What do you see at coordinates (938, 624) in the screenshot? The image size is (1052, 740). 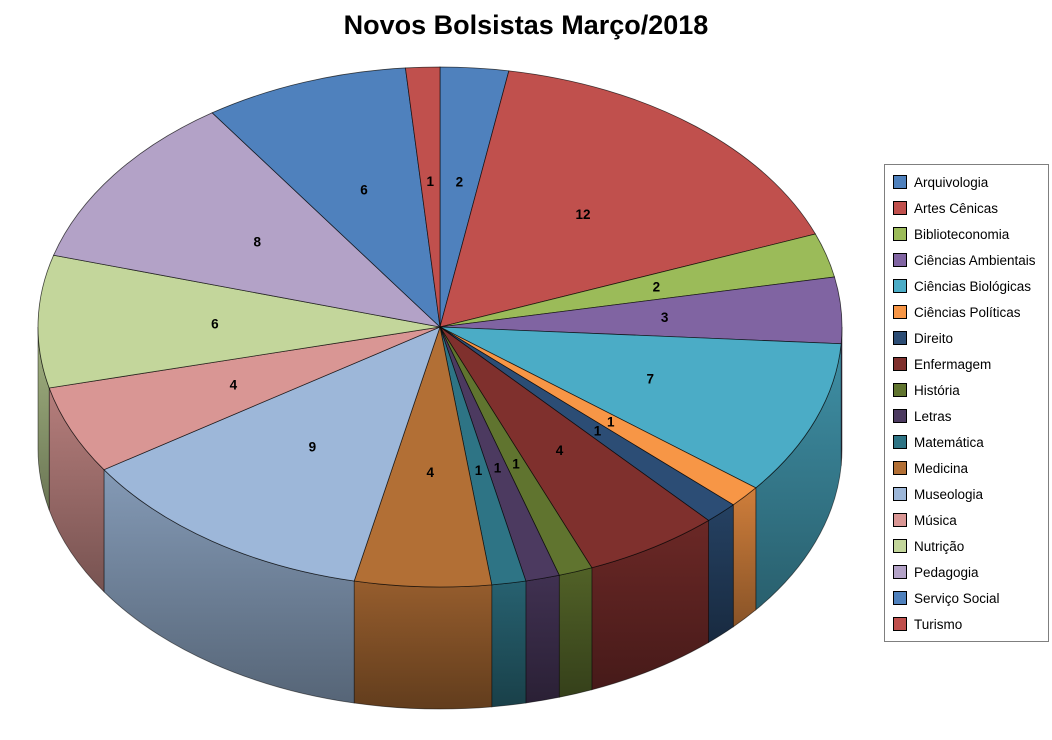 I see `legend-label: Turismo` at bounding box center [938, 624].